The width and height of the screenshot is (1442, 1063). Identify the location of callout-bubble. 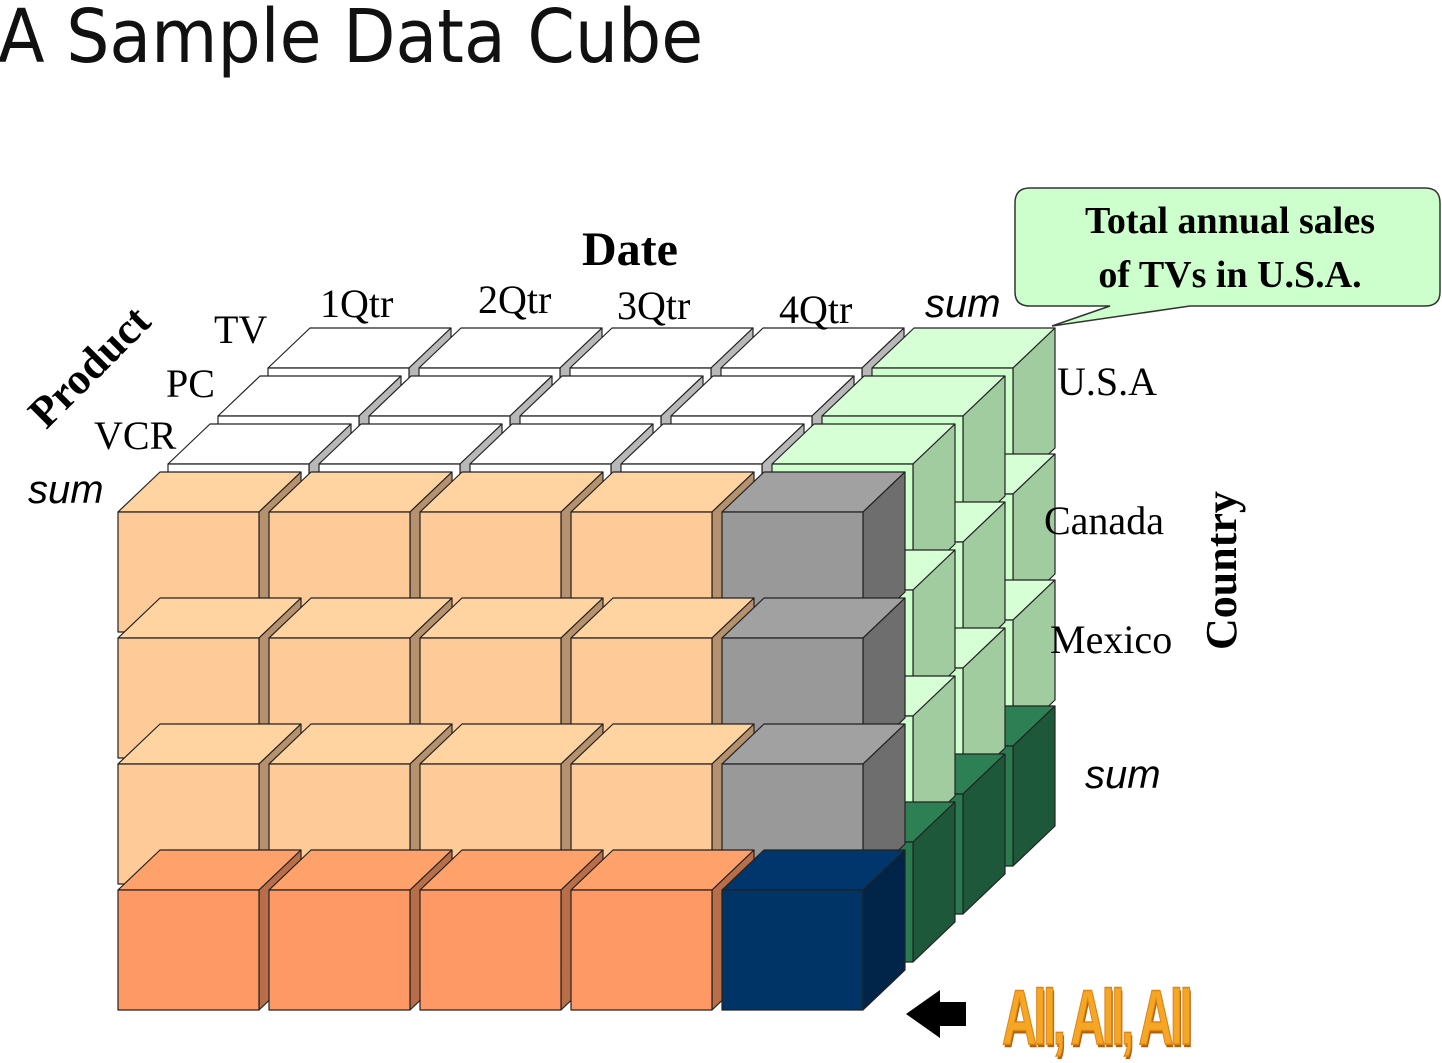
(1227, 257).